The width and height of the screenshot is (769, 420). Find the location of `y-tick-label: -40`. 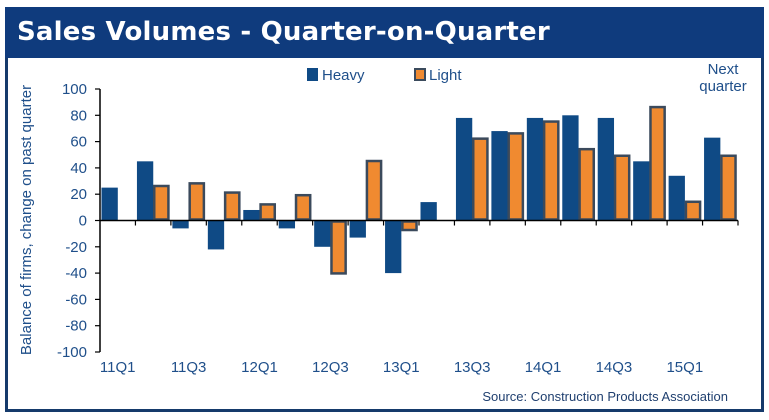

y-tick-label: -40 is located at coordinates (76, 273).